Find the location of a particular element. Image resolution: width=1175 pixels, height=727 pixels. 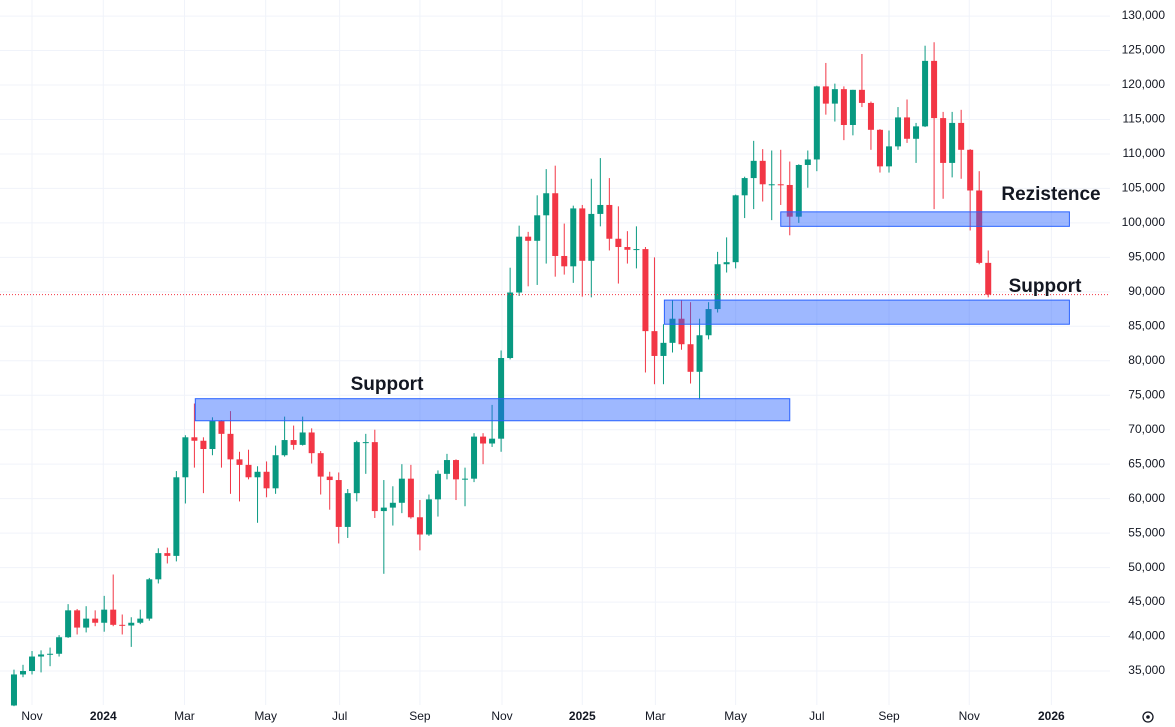

y-tick-label: 105,000 is located at coordinates (1144, 188).